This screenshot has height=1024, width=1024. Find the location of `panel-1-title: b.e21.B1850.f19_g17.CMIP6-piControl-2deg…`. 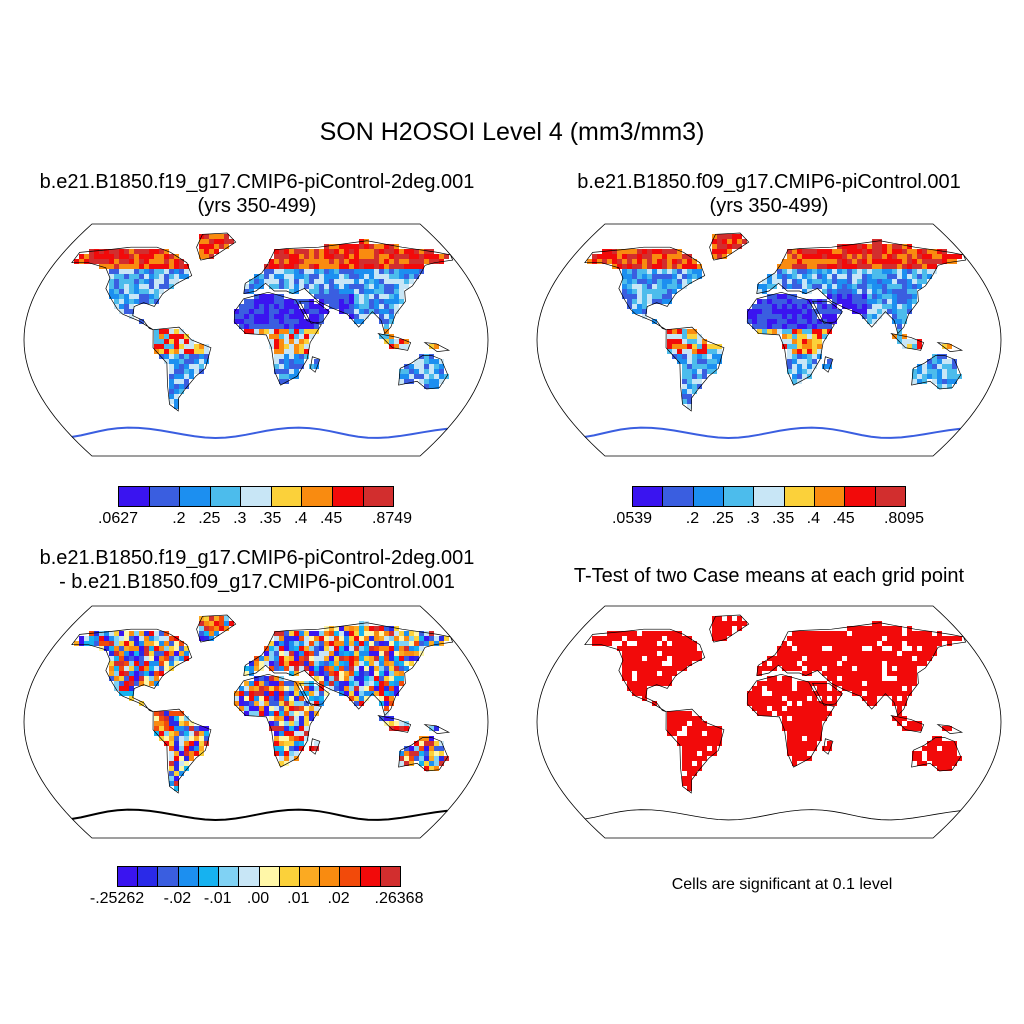

panel-1-title: b.e21.B1850.f19_g17.CMIP6-piControl-2deg… is located at coordinates (257, 194).